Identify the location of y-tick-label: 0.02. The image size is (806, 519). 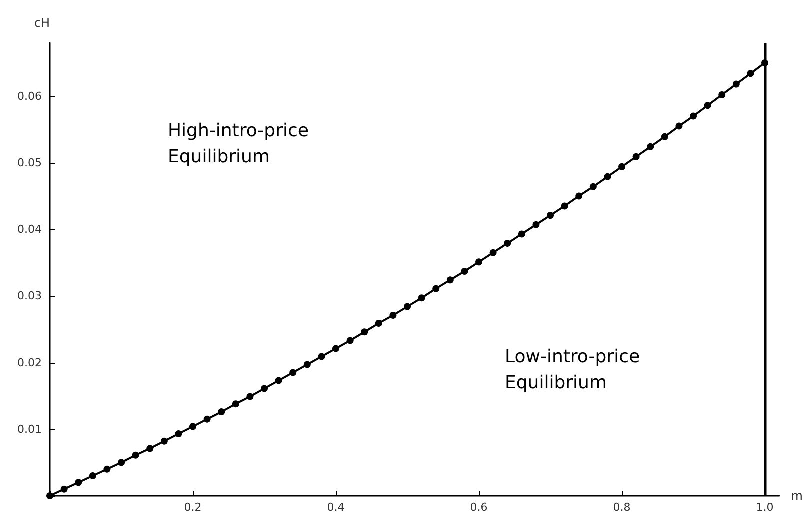
(30, 363).